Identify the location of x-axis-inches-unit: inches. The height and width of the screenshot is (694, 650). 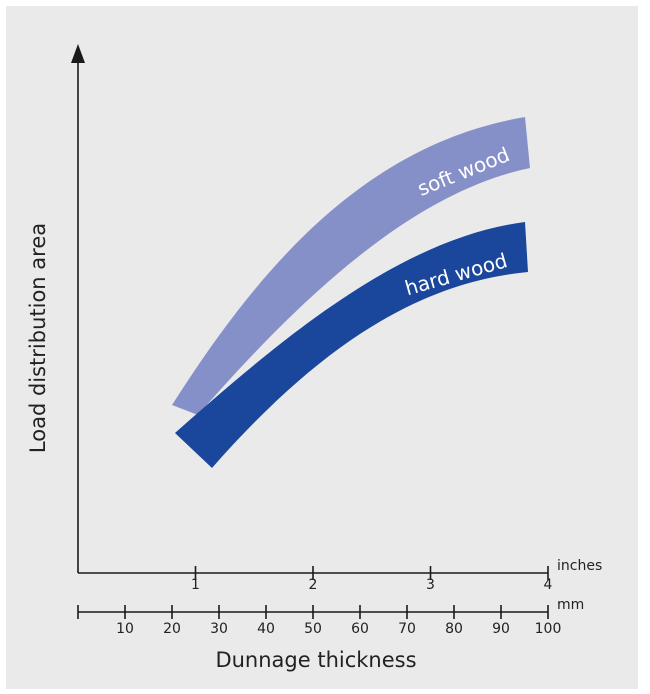
(579, 566).